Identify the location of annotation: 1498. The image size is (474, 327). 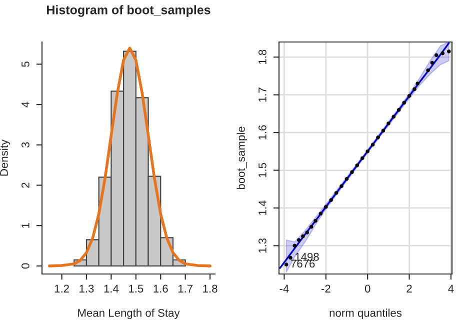
(307, 256).